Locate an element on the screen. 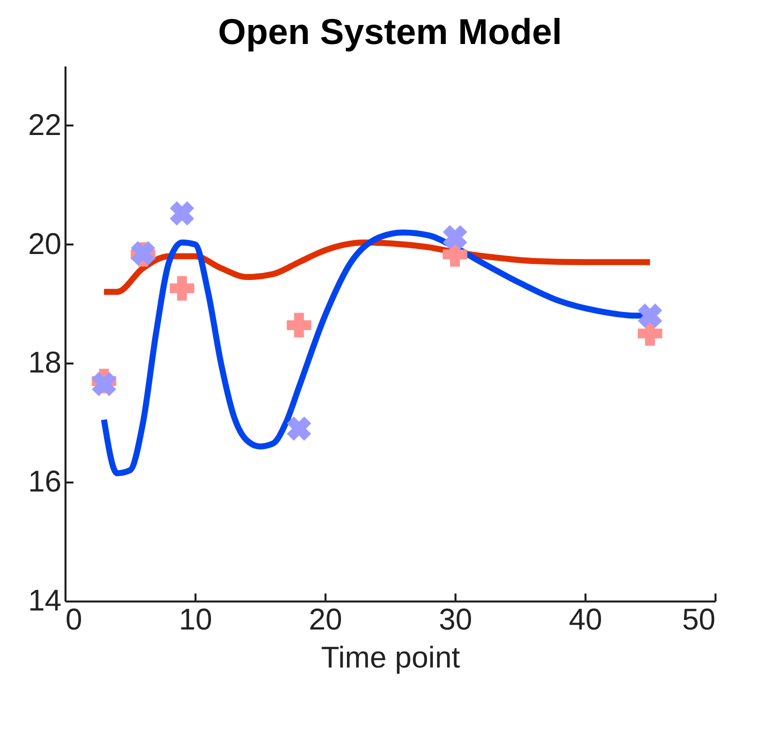 The height and width of the screenshot is (729, 764). chart-title: Open System Model is located at coordinates (390, 31).